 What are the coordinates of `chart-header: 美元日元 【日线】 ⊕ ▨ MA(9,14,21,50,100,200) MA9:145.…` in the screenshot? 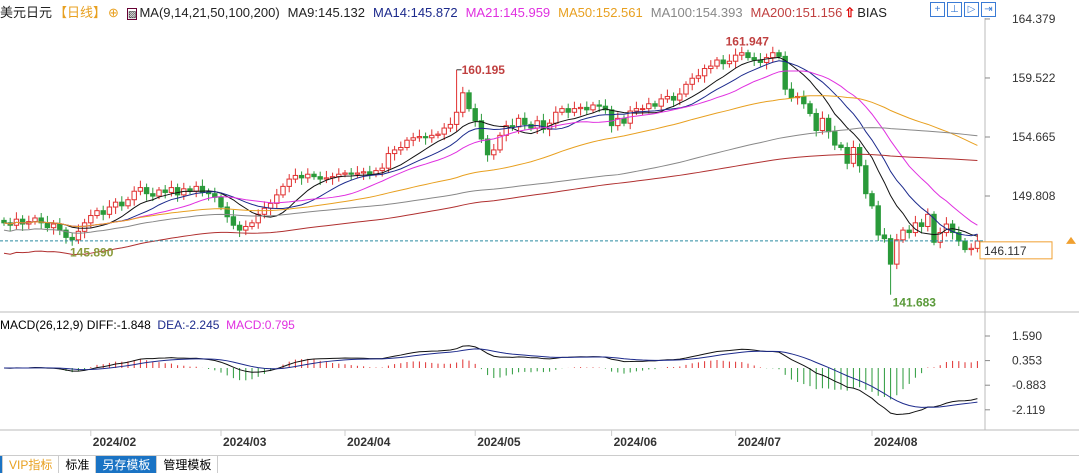 It's located at (447, 11).